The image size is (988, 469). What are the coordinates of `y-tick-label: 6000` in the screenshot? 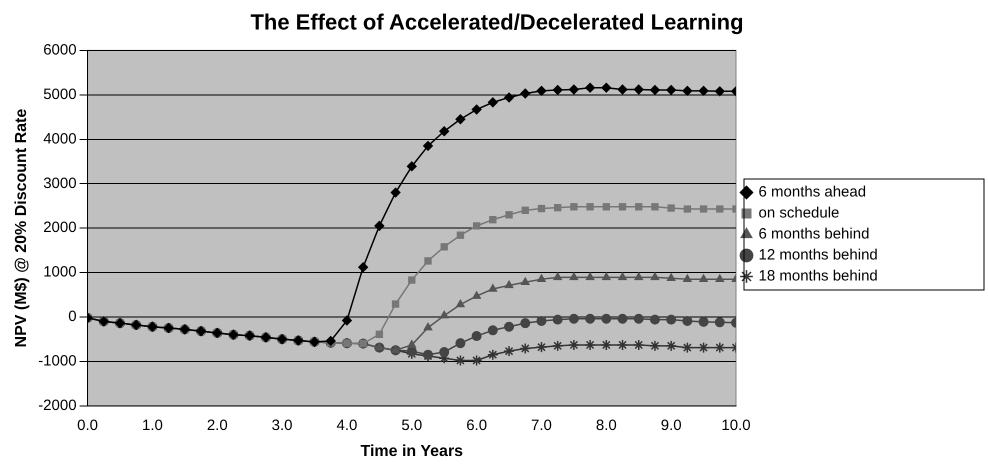 It's located at (60, 50).